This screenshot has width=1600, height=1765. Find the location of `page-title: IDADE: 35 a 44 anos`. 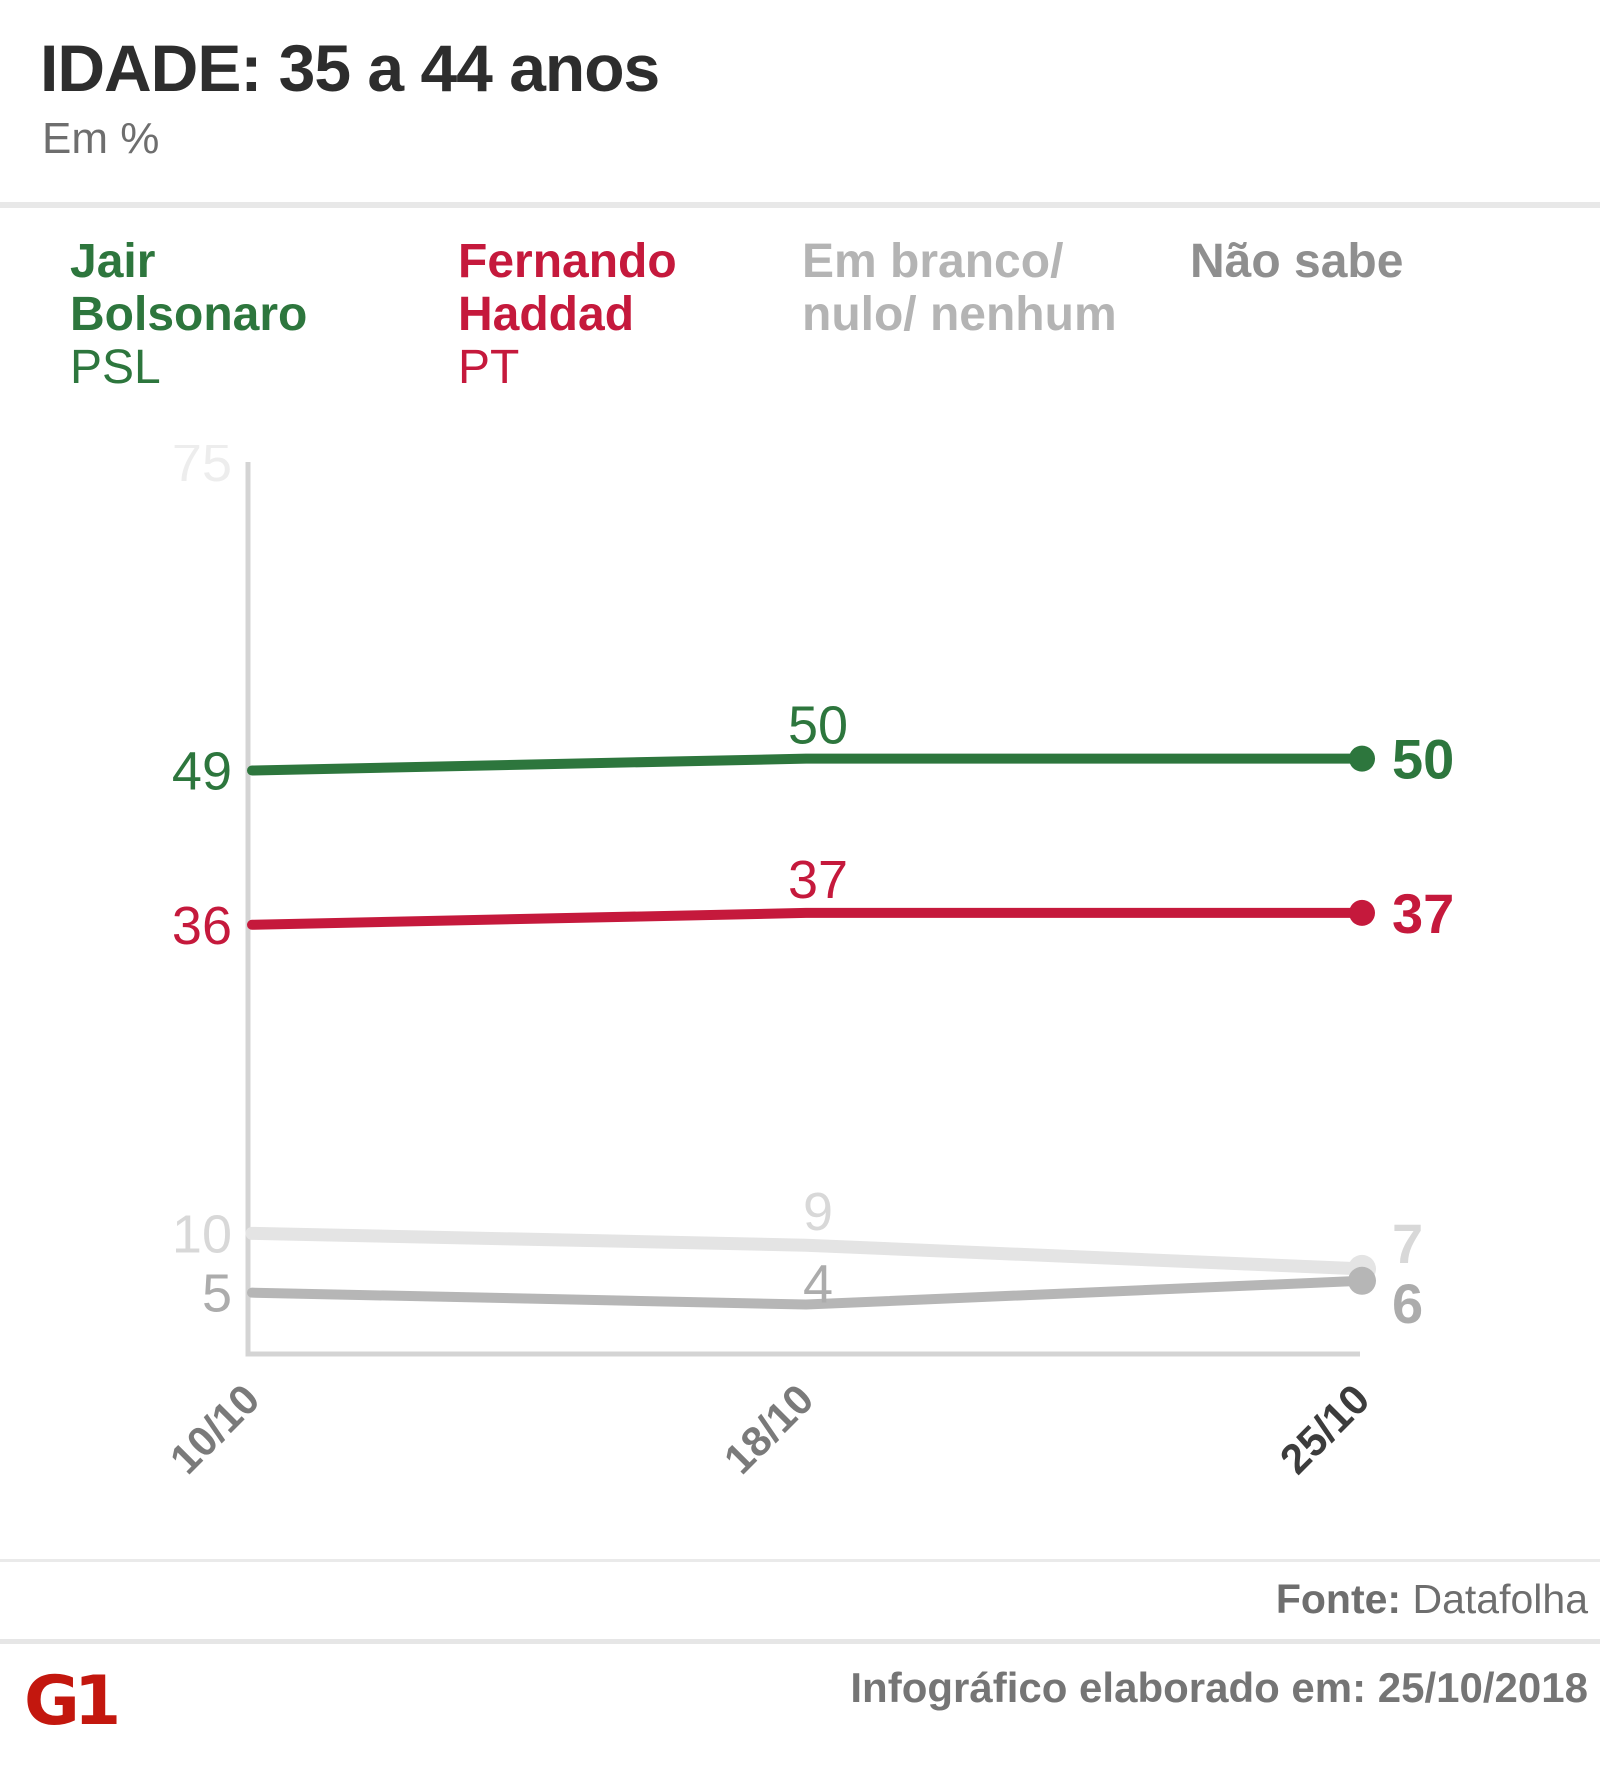

page-title: IDADE: 35 a 44 anos is located at coordinates (350, 68).